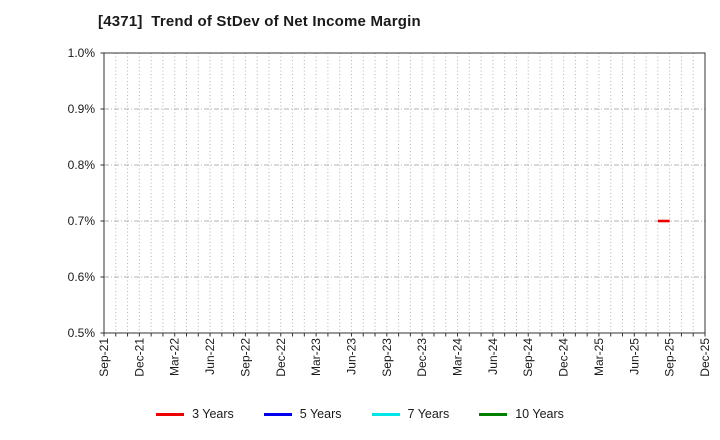 This screenshot has height=440, width=720. I want to click on x-tick-label: Dec-23, so click(422, 357).